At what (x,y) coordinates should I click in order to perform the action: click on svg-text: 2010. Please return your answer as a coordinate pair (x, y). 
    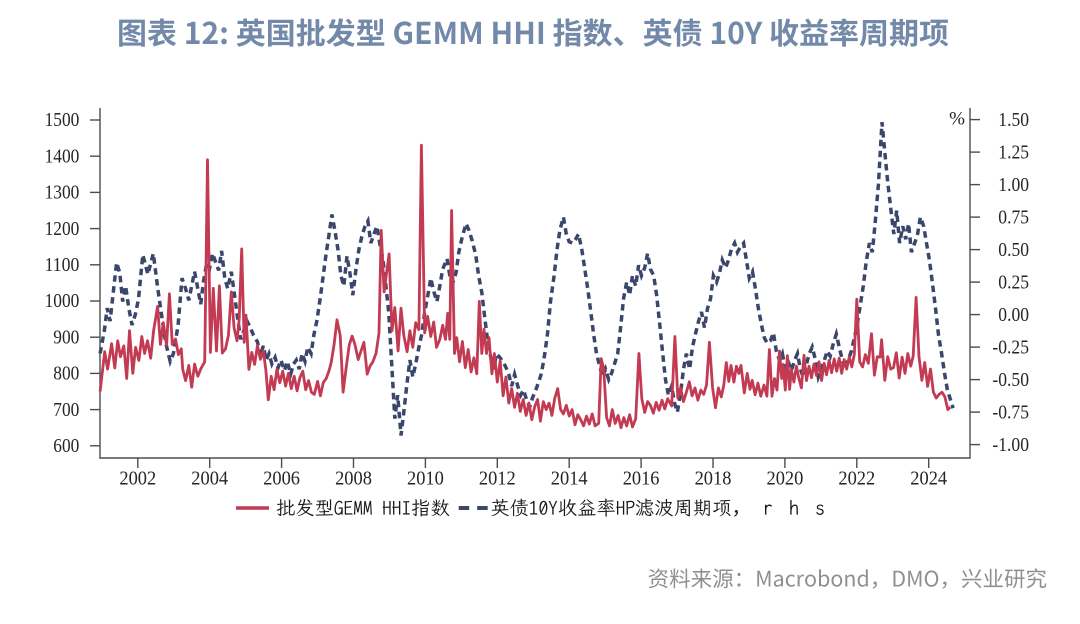
    Looking at the image, I should click on (425, 479).